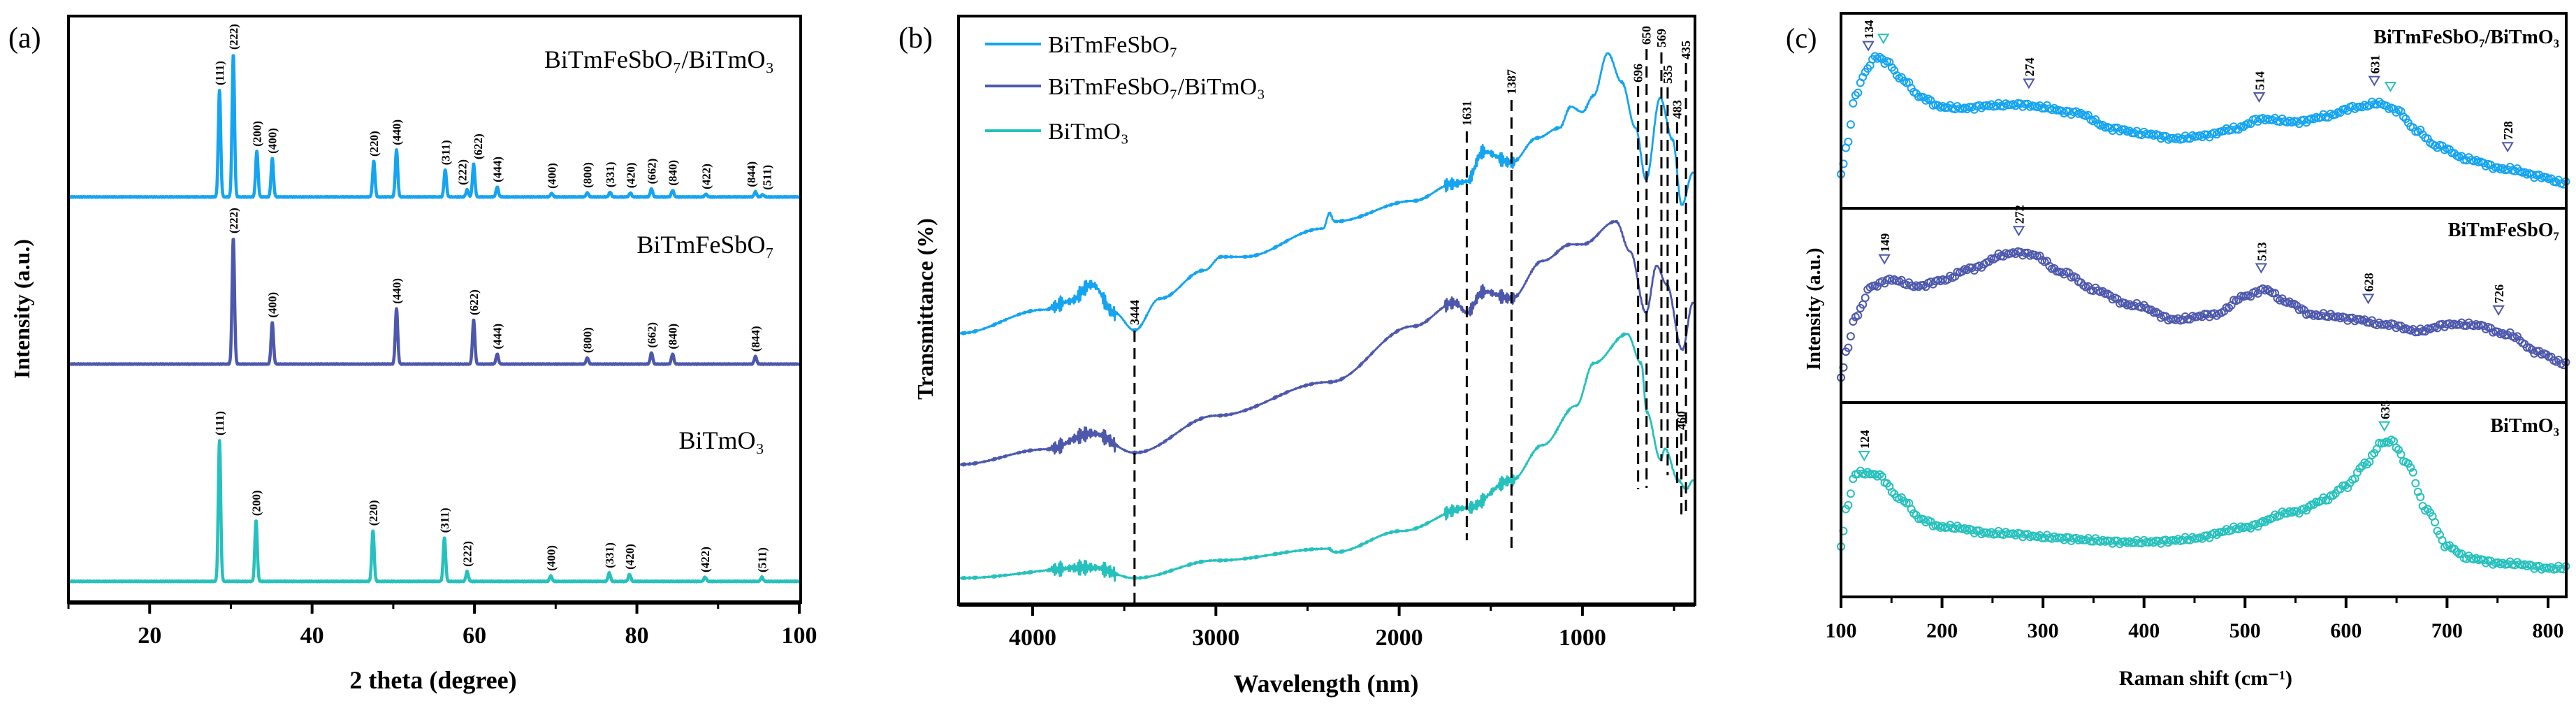 The width and height of the screenshot is (2576, 722). I want to click on hkl-label: (422), so click(705, 559).